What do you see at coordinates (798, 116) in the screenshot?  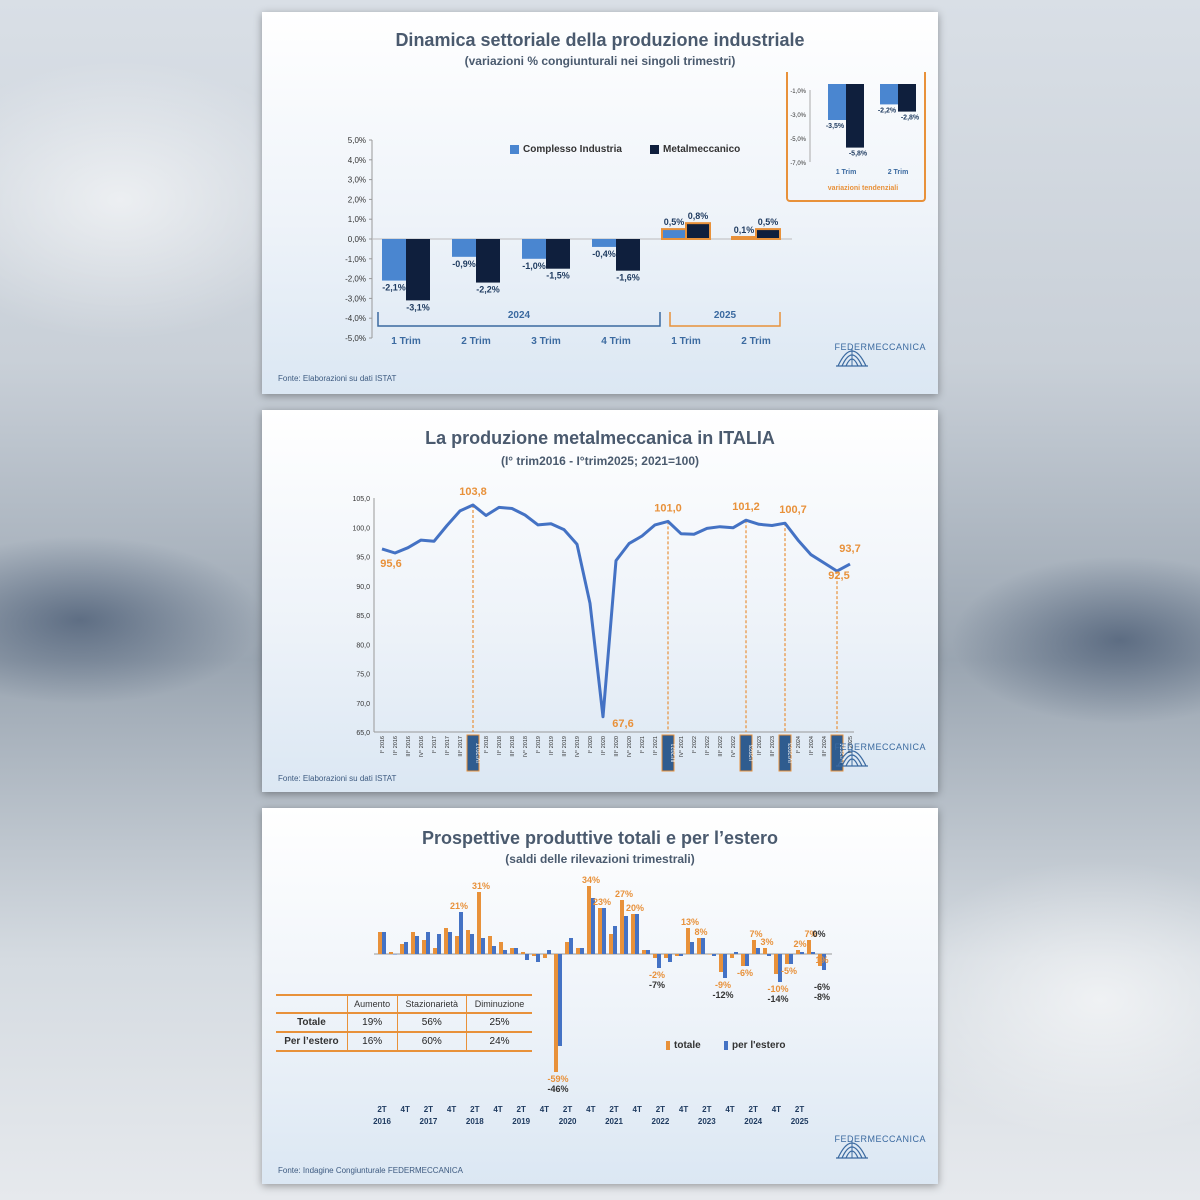 I see `inset-ytick-label: -3,0%` at bounding box center [798, 116].